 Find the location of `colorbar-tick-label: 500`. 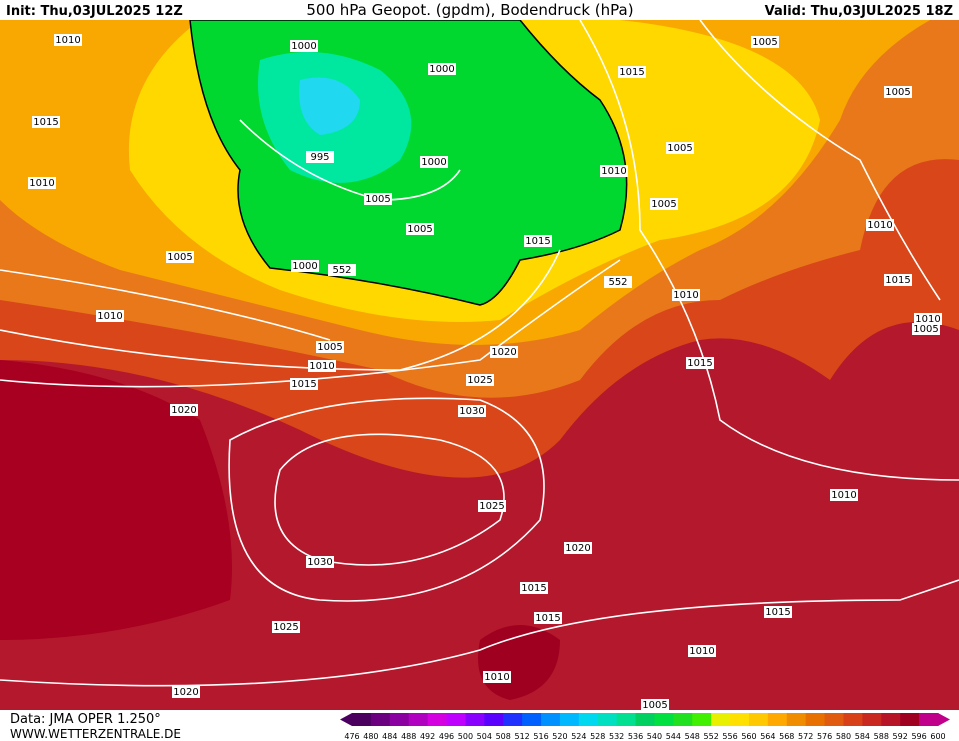

colorbar-tick-label: 500 is located at coordinates (465, 736).